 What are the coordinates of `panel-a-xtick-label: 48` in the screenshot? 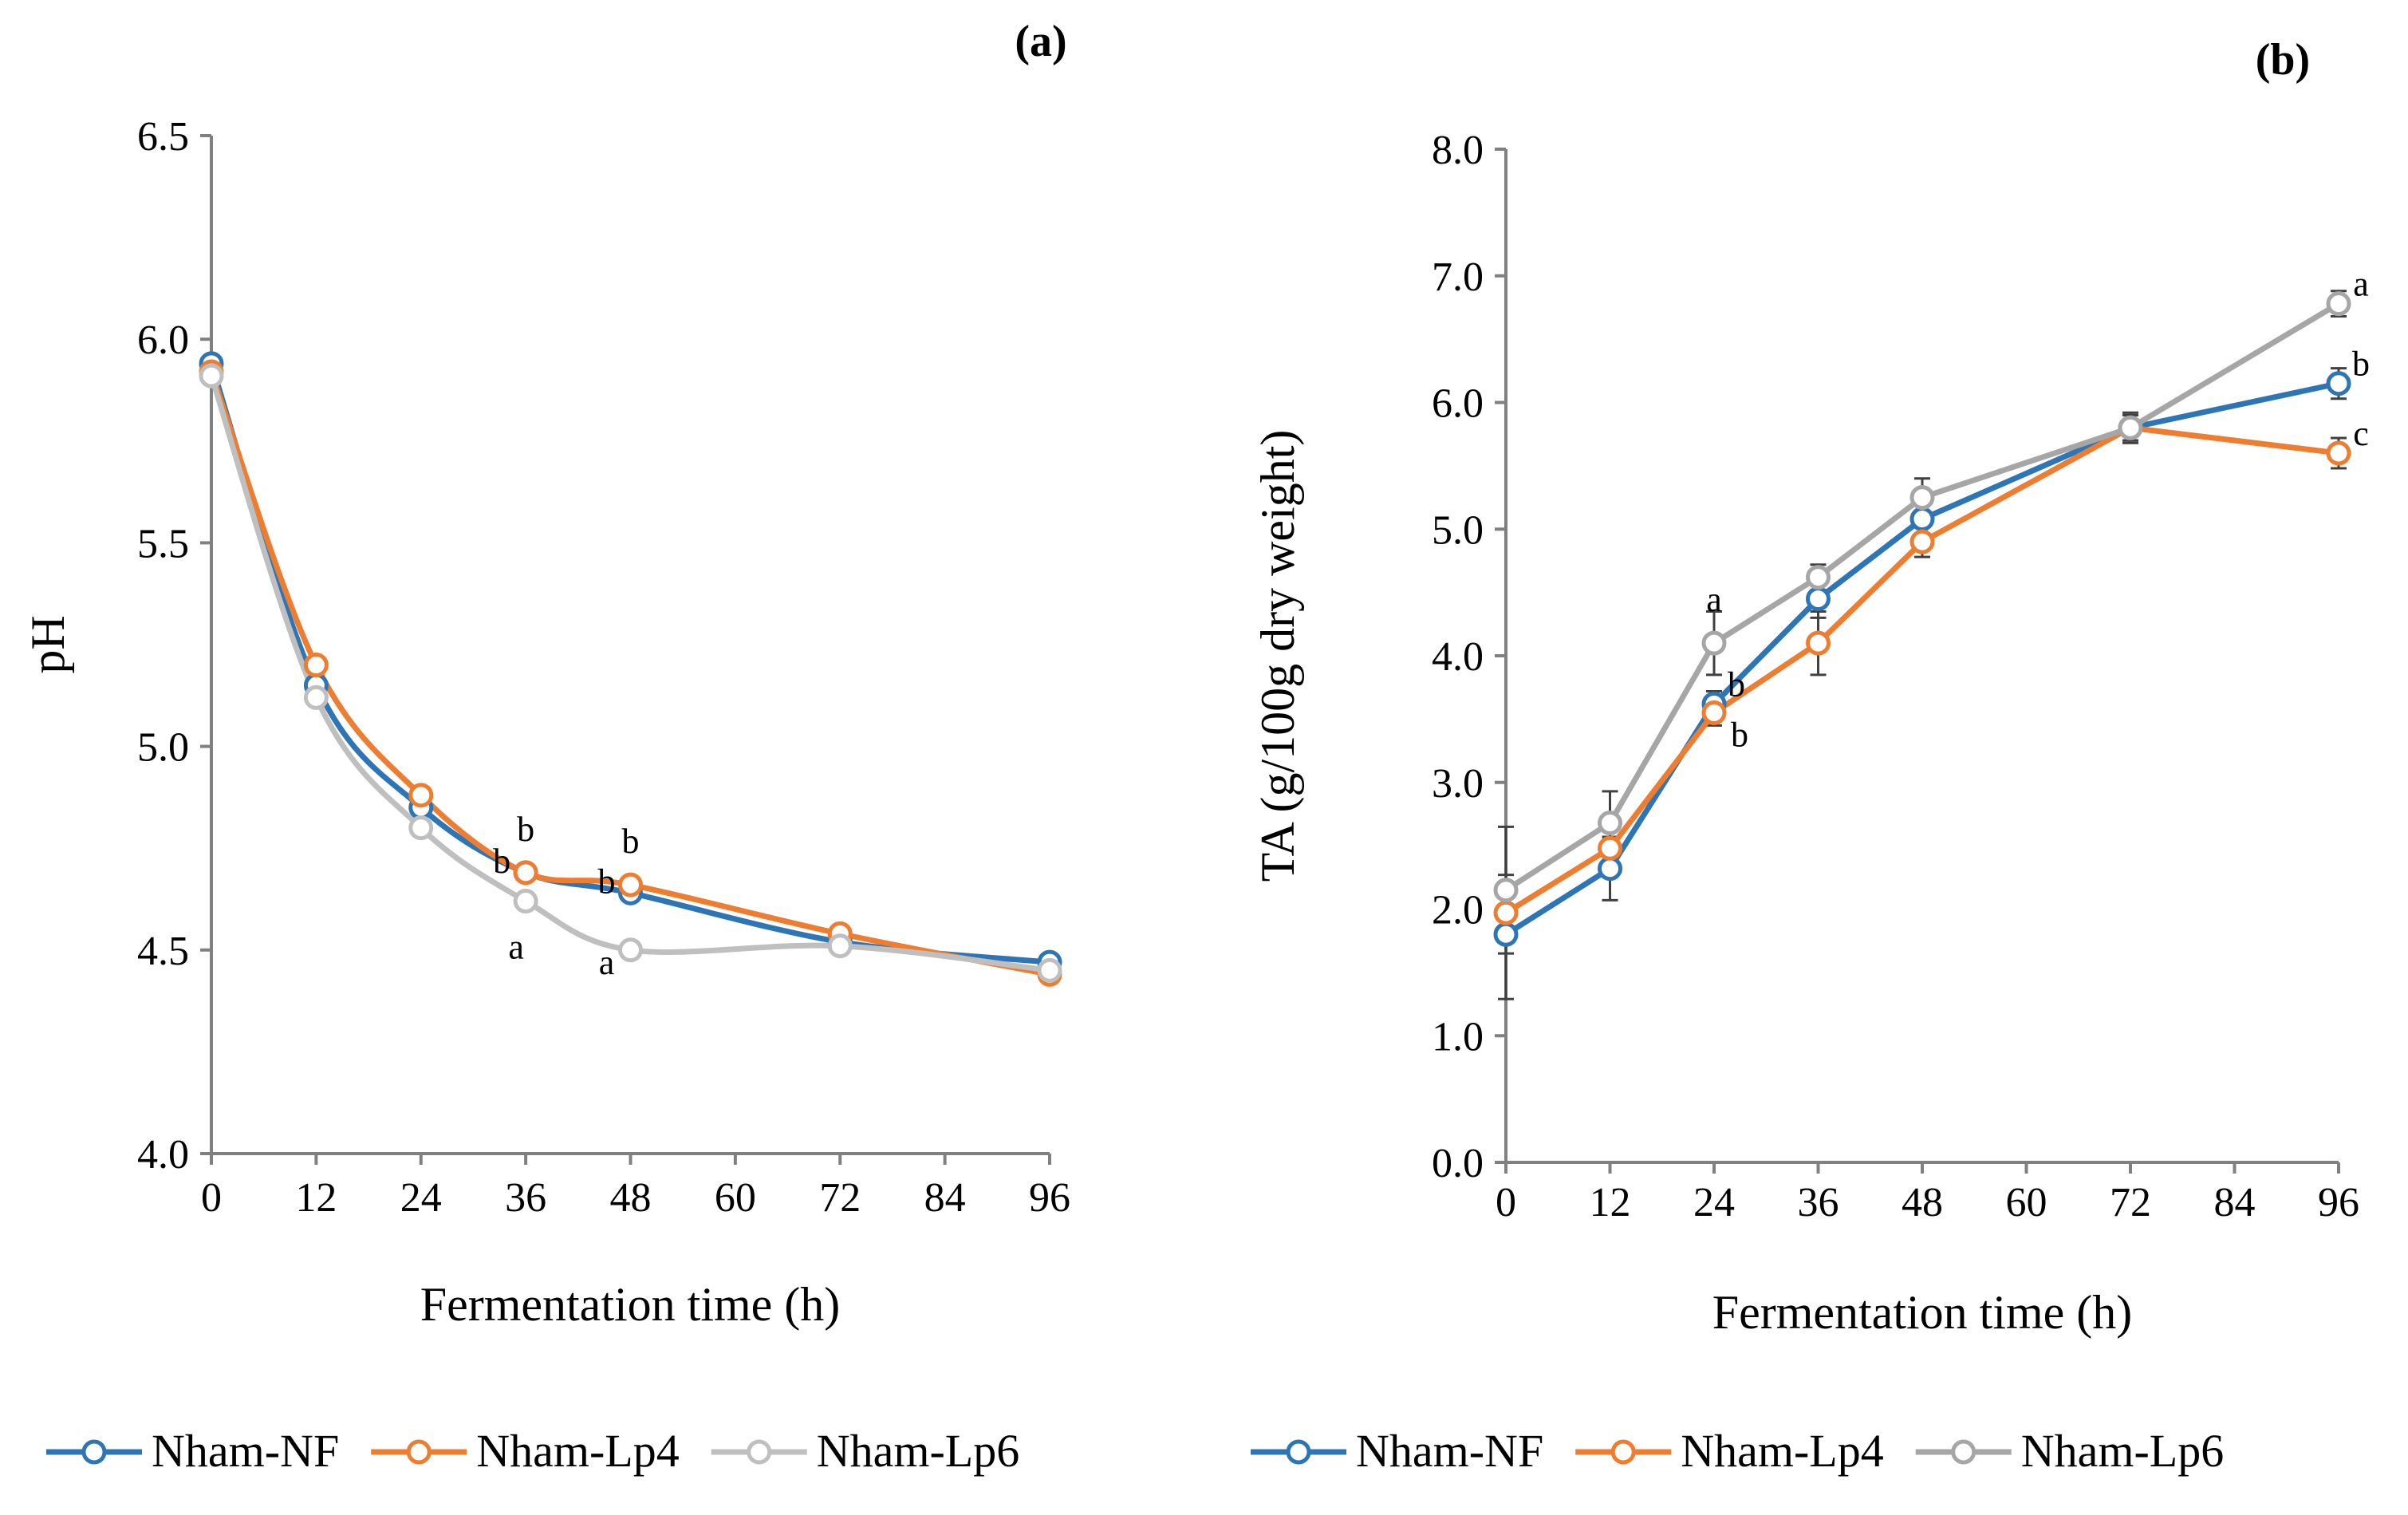 It's located at (631, 1198).